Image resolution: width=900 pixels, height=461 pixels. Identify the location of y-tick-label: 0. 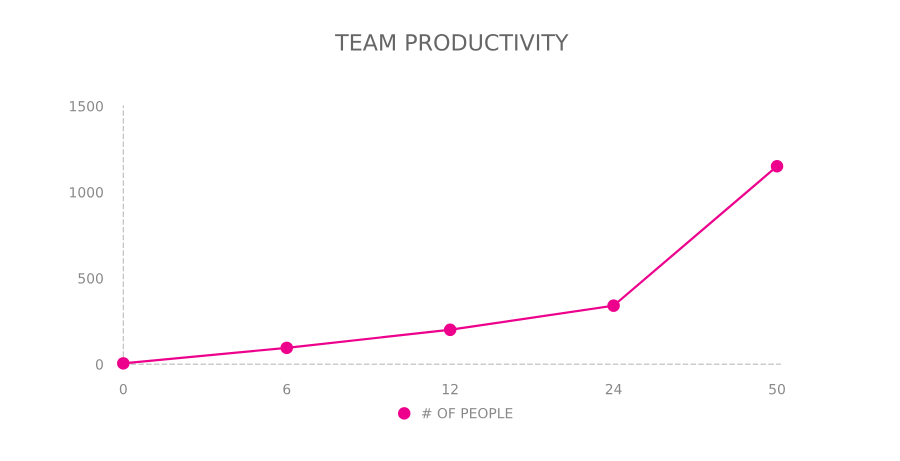
(99, 364).